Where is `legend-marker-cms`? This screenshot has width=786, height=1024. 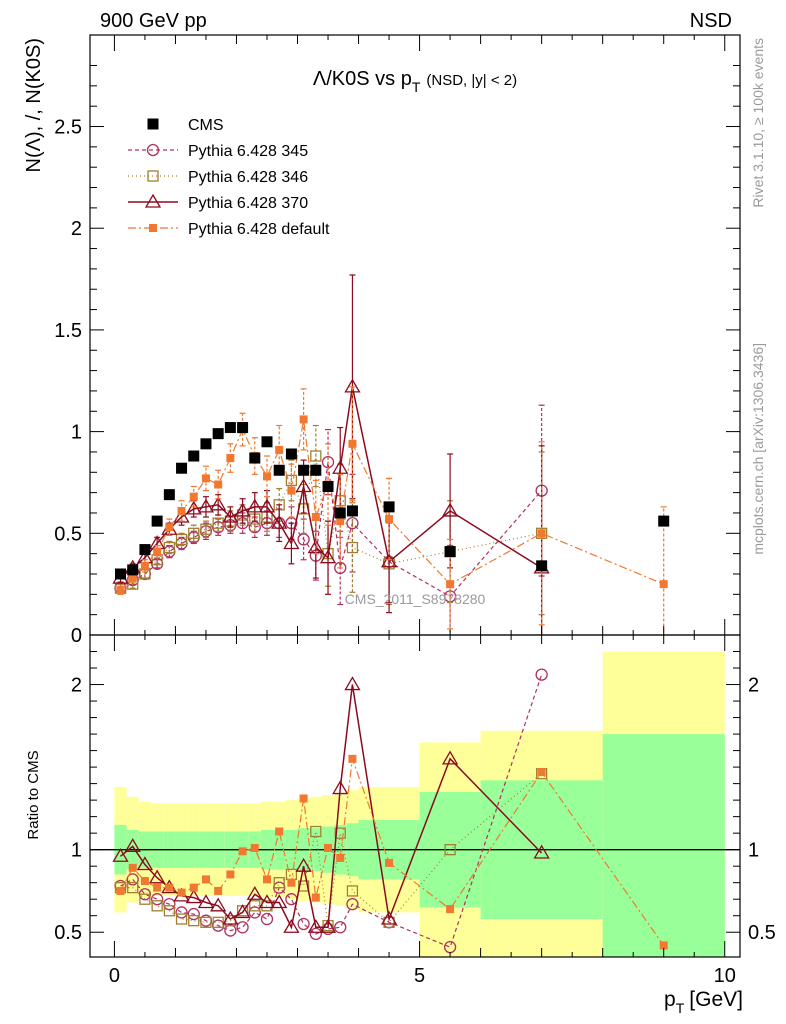
legend-marker-cms is located at coordinates (153, 124).